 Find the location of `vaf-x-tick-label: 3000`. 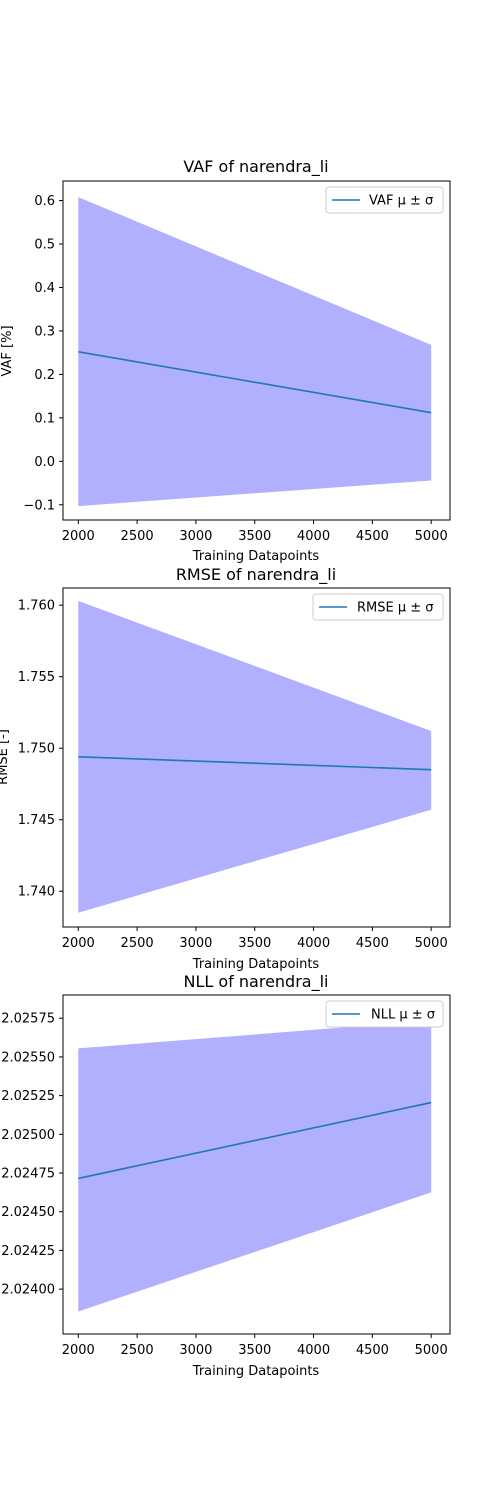

vaf-x-tick-label: 3000 is located at coordinates (195, 536).